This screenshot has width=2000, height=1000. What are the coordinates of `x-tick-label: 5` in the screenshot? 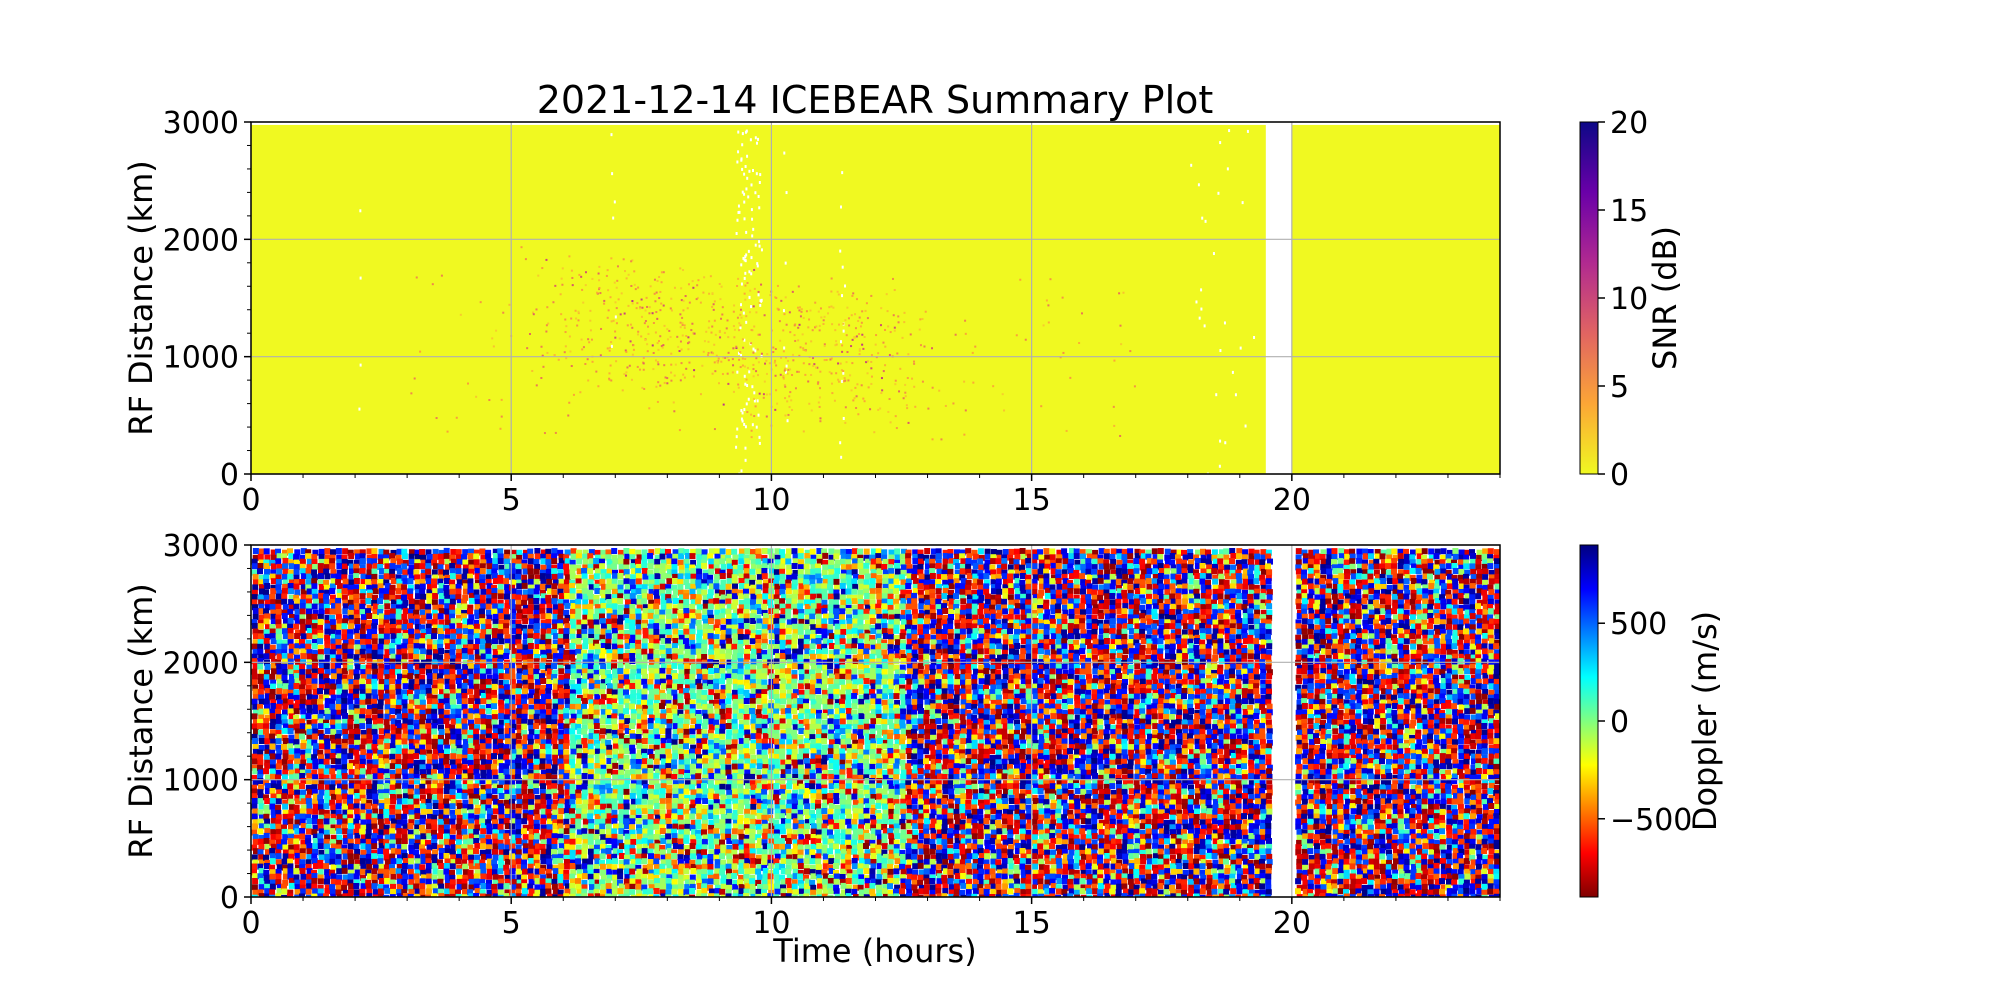 It's located at (511, 500).